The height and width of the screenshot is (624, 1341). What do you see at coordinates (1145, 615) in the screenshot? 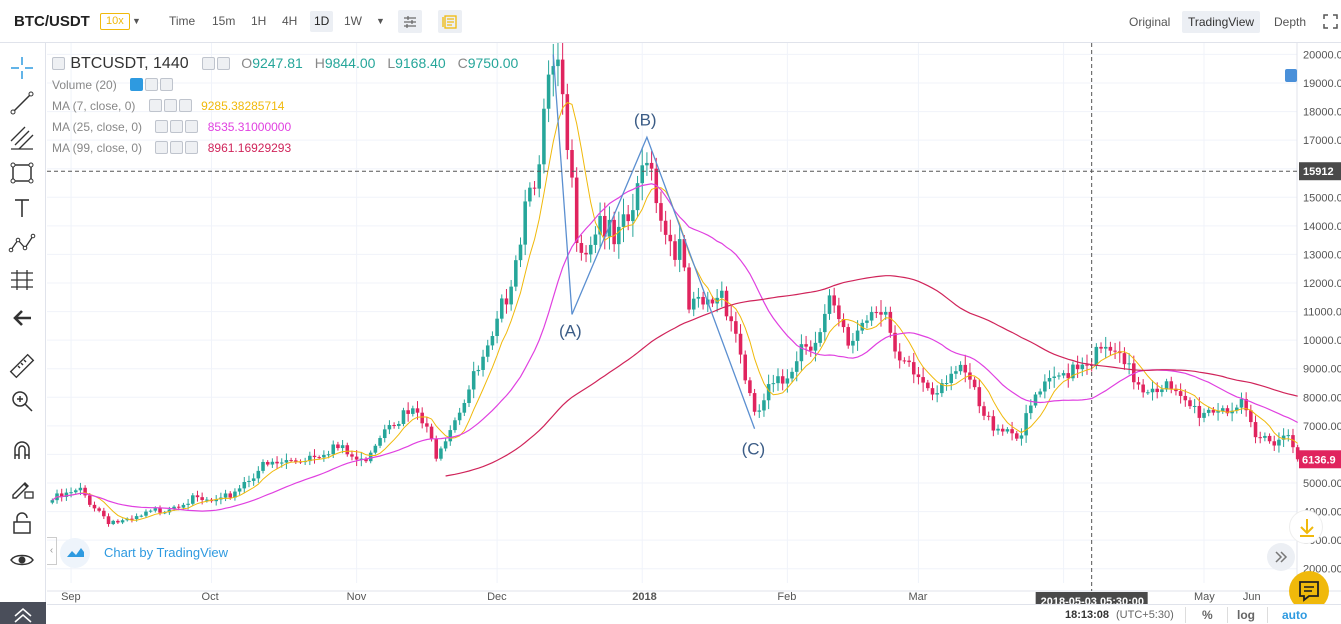
I see `status-timezone: (UTC+5:30)` at bounding box center [1145, 615].